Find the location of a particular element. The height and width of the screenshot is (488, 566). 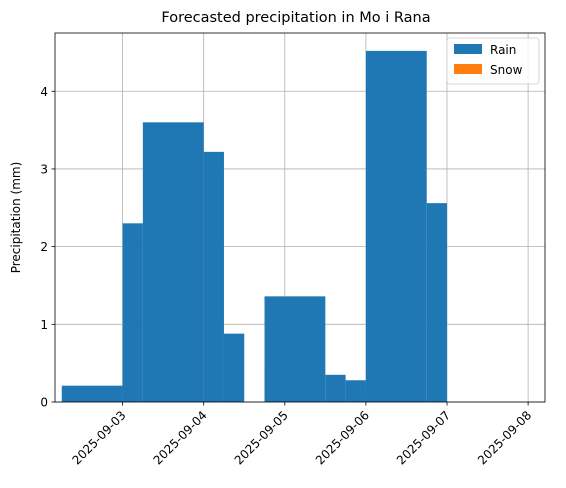

legend-swatch-snow is located at coordinates (468, 69).